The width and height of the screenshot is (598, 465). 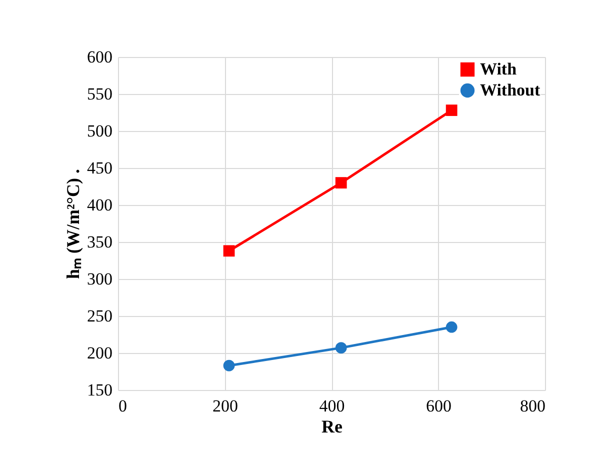 I want to click on y-tick-label: 300, so click(x=99, y=279).